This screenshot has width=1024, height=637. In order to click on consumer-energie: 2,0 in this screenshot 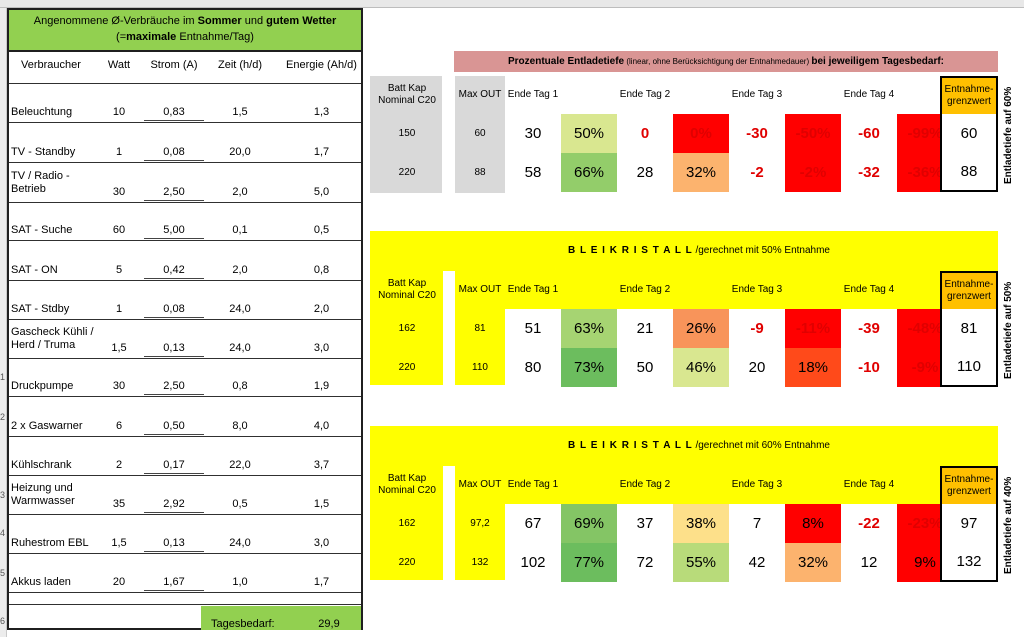, I will do `click(321, 309)`.